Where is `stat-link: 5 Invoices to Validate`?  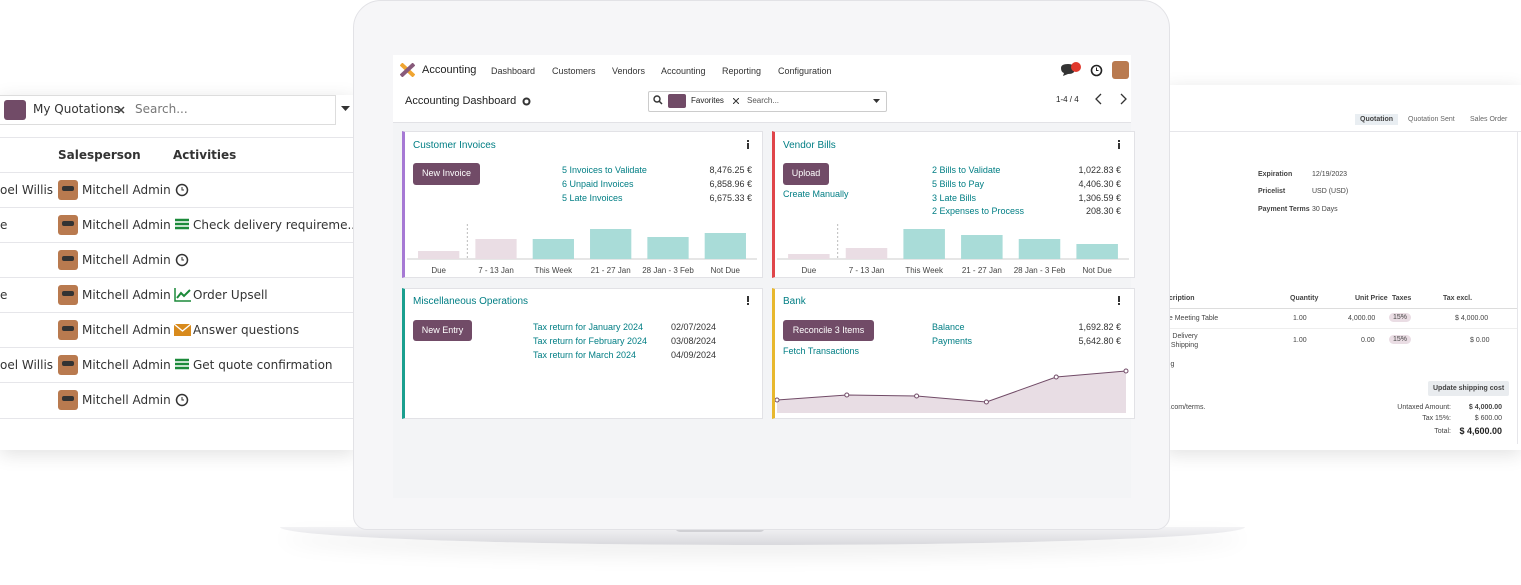
stat-link: 5 Invoices to Validate is located at coordinates (604, 170).